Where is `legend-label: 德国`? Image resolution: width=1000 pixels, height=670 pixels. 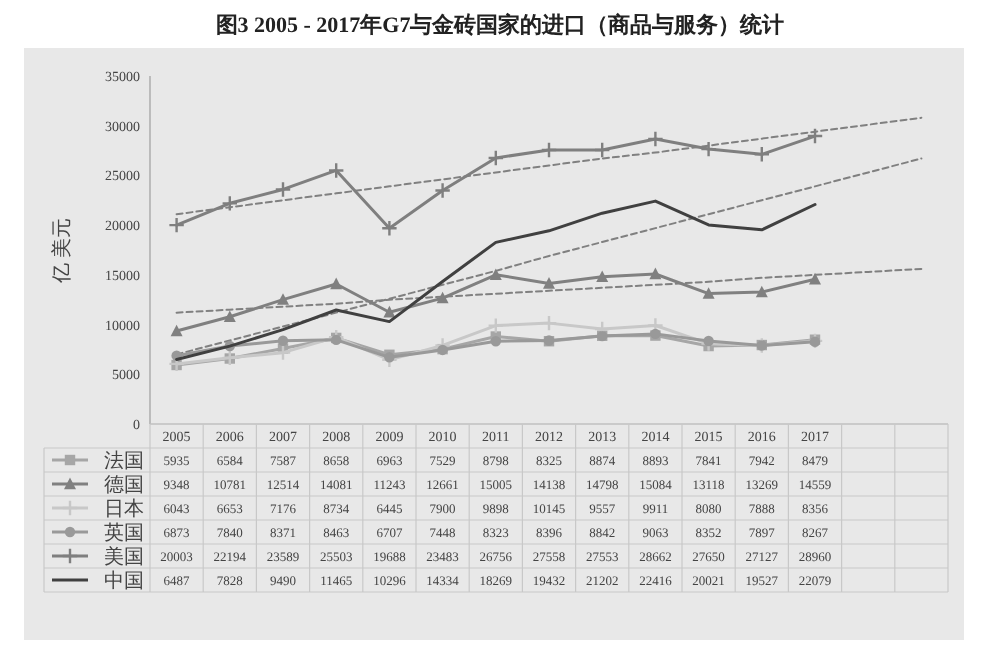
legend-label: 德国 is located at coordinates (124, 486).